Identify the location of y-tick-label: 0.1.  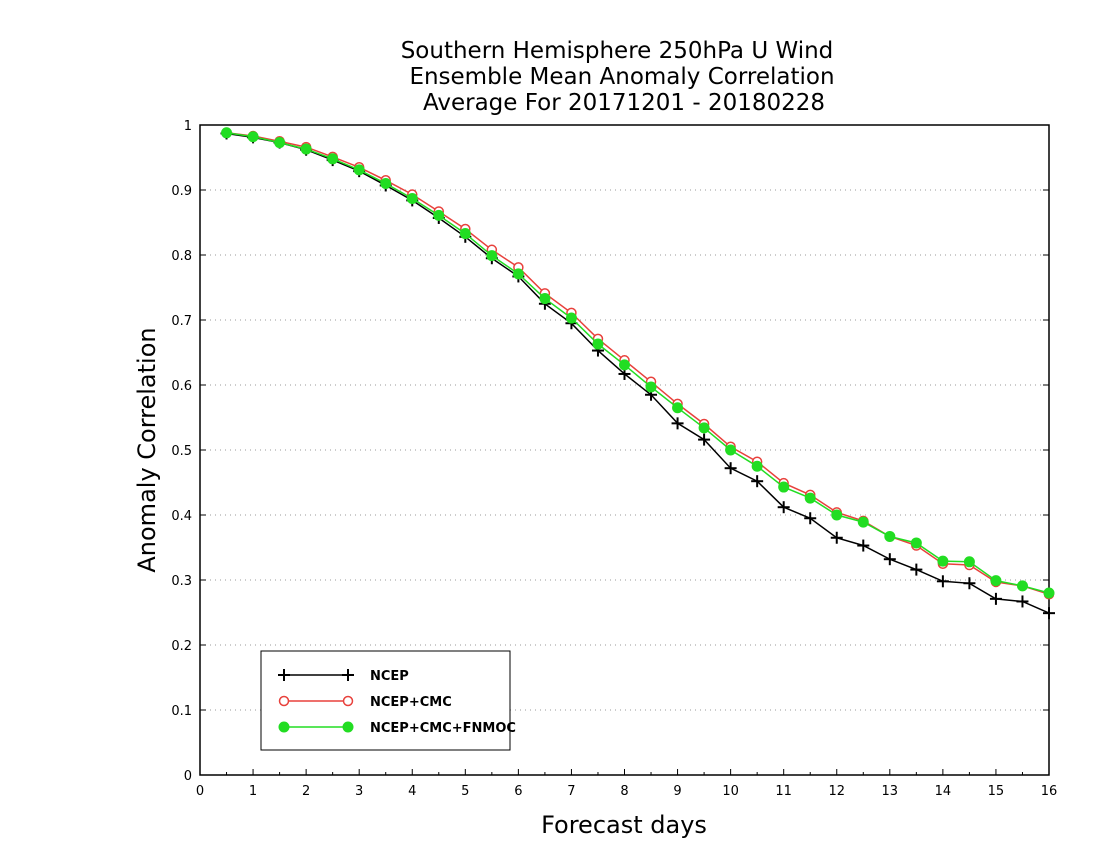
(181, 711).